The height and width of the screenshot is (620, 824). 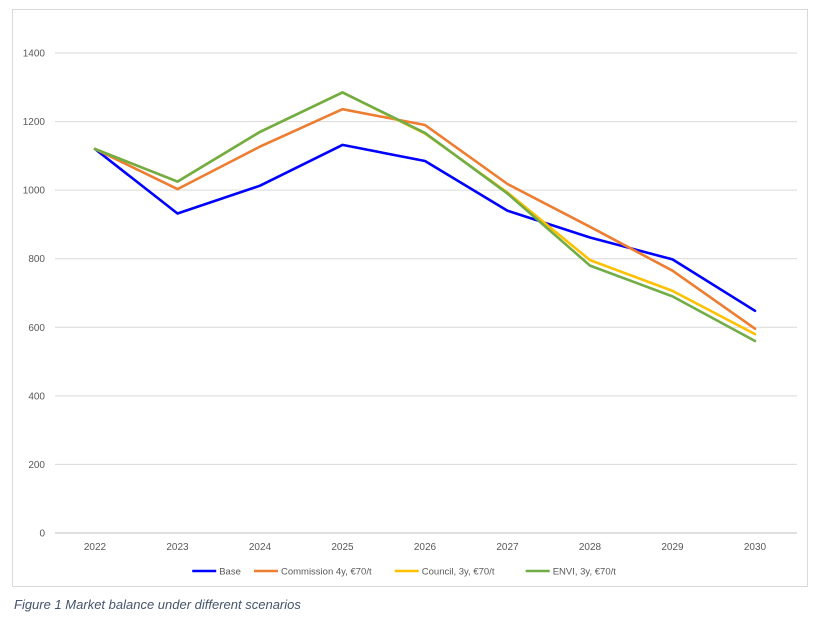 What do you see at coordinates (755, 547) in the screenshot?
I see `x-tick-label: 2030` at bounding box center [755, 547].